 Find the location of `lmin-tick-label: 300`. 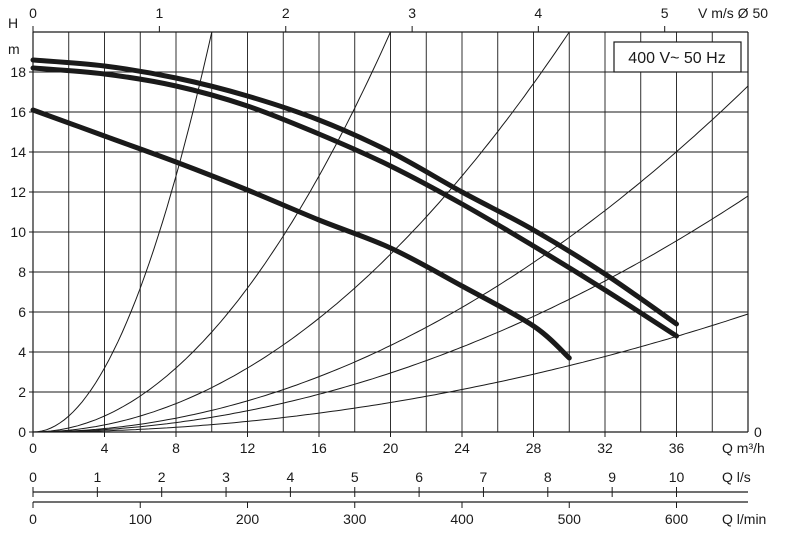

lmin-tick-label: 300 is located at coordinates (355, 519).